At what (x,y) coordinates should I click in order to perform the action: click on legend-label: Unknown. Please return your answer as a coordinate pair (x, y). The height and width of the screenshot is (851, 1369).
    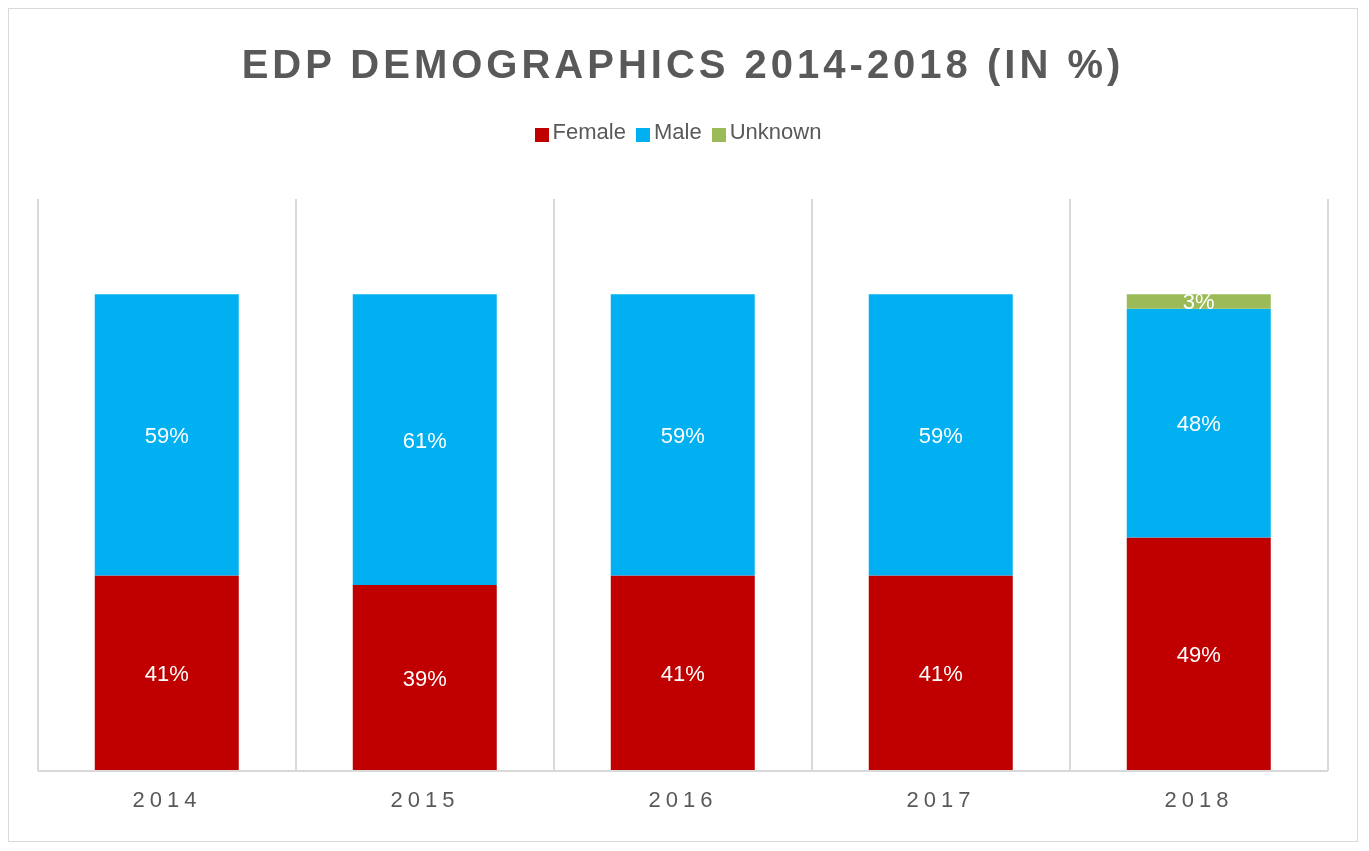
    Looking at the image, I should click on (775, 131).